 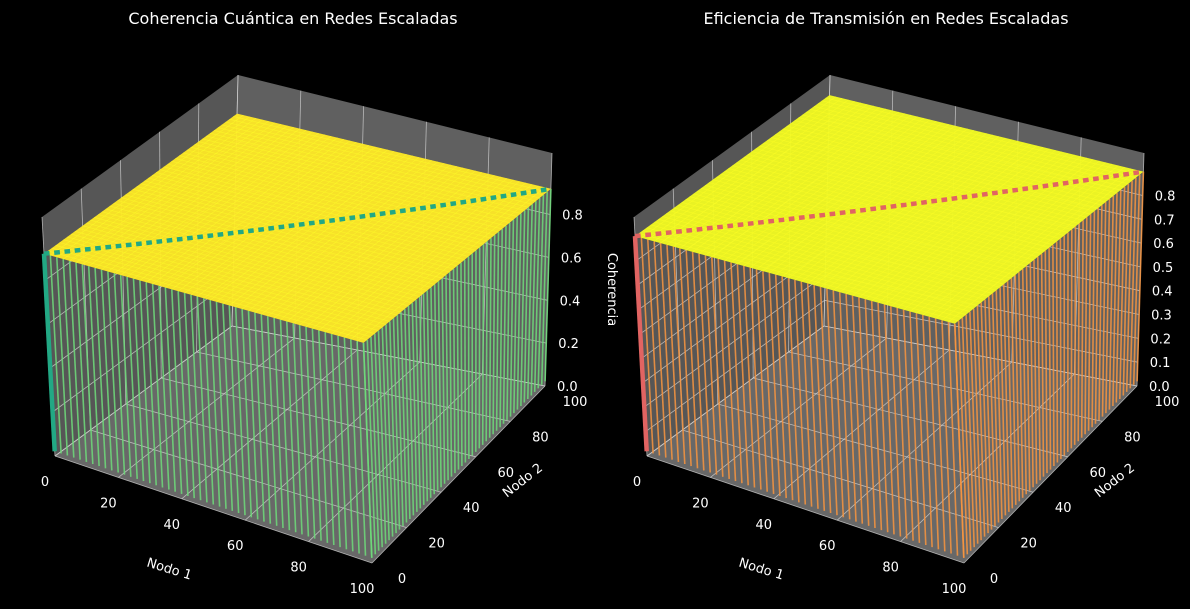 I want to click on diagonal-drop, so click(x=49, y=352).